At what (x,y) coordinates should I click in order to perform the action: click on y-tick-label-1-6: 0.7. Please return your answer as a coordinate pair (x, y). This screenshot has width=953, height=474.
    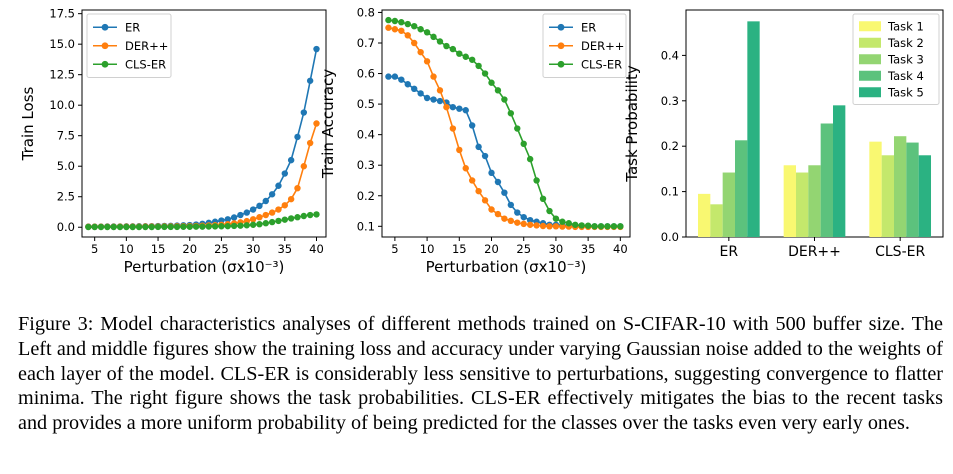
    Looking at the image, I should click on (366, 43).